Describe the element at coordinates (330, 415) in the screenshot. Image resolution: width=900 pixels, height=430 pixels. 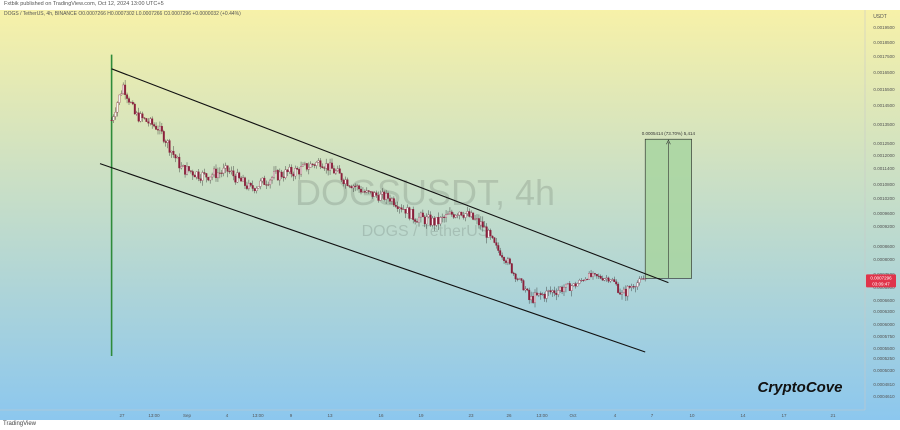
I see `x-tick-label: 13` at that location.